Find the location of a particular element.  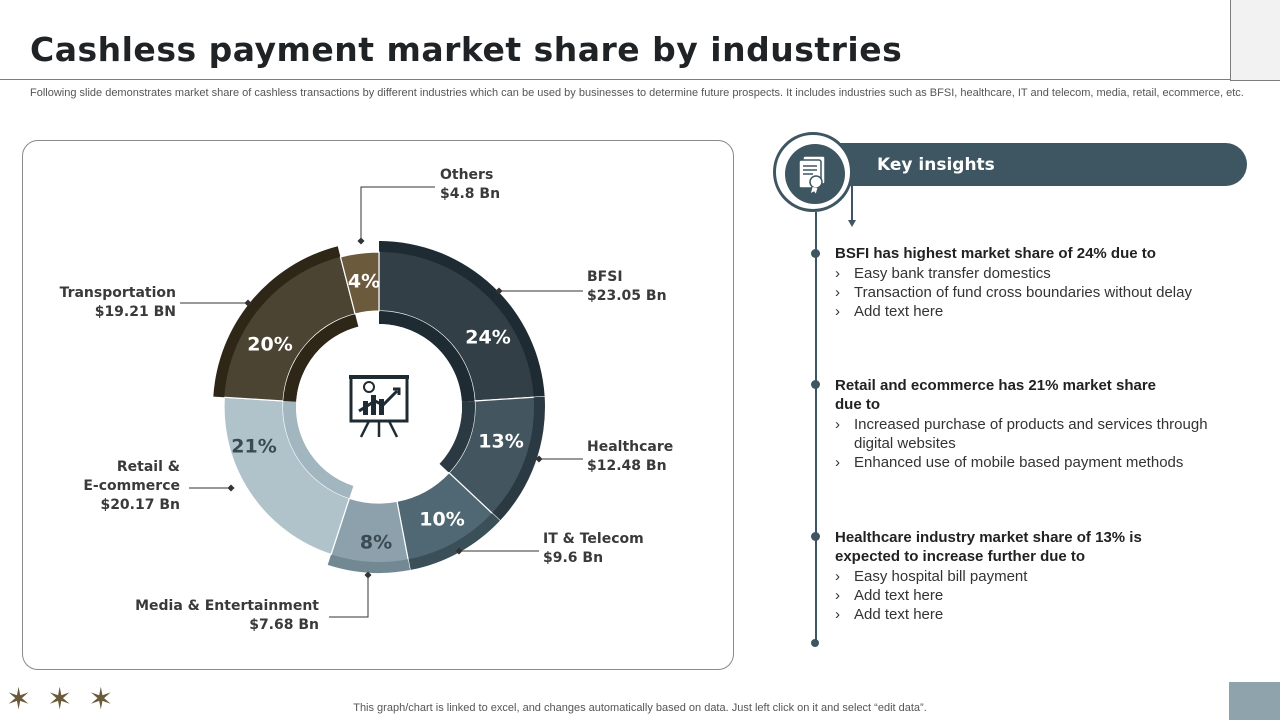

slice-outer-band-transportation is located at coordinates (277, 322).